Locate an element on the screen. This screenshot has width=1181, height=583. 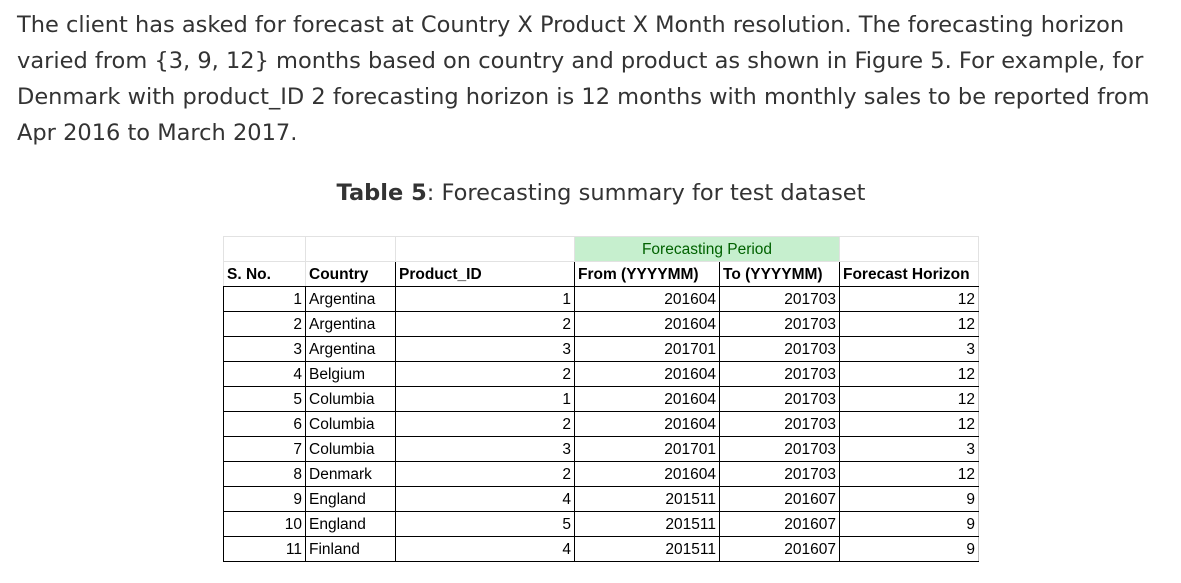
table-row: 3 Argentina 3 201701 201703 3 is located at coordinates (601, 349).